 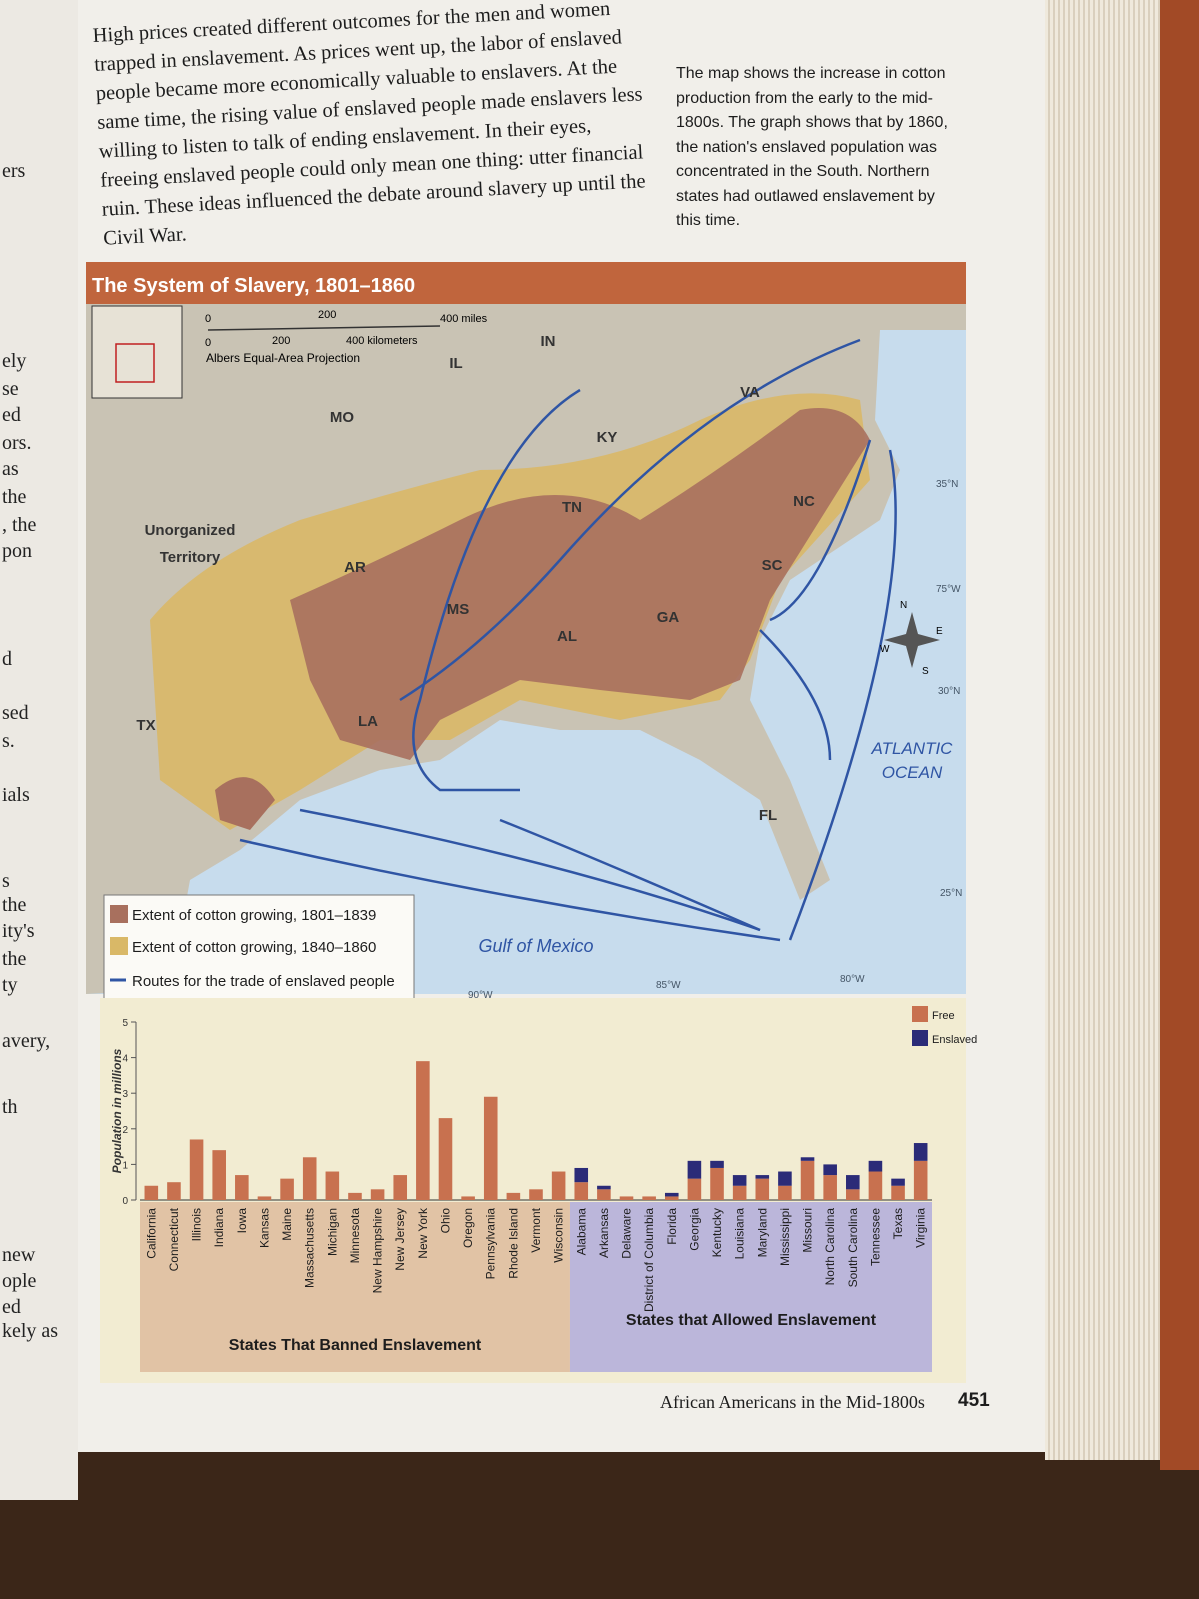 What do you see at coordinates (740, 1234) in the screenshot?
I see `x-tick-label: Louisiana` at bounding box center [740, 1234].